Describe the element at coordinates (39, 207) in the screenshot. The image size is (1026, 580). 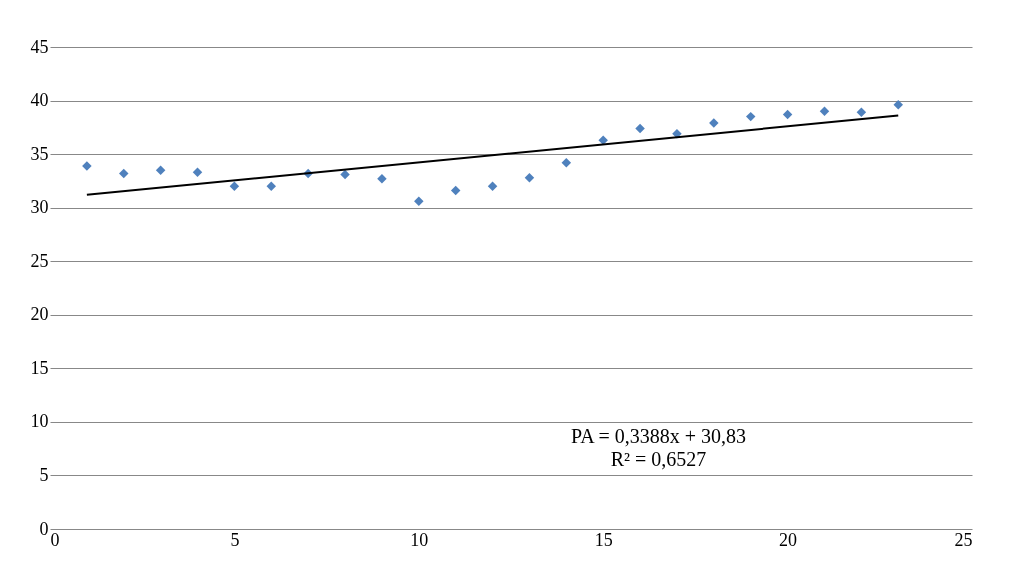
I see `y-tick-label: 30` at that location.